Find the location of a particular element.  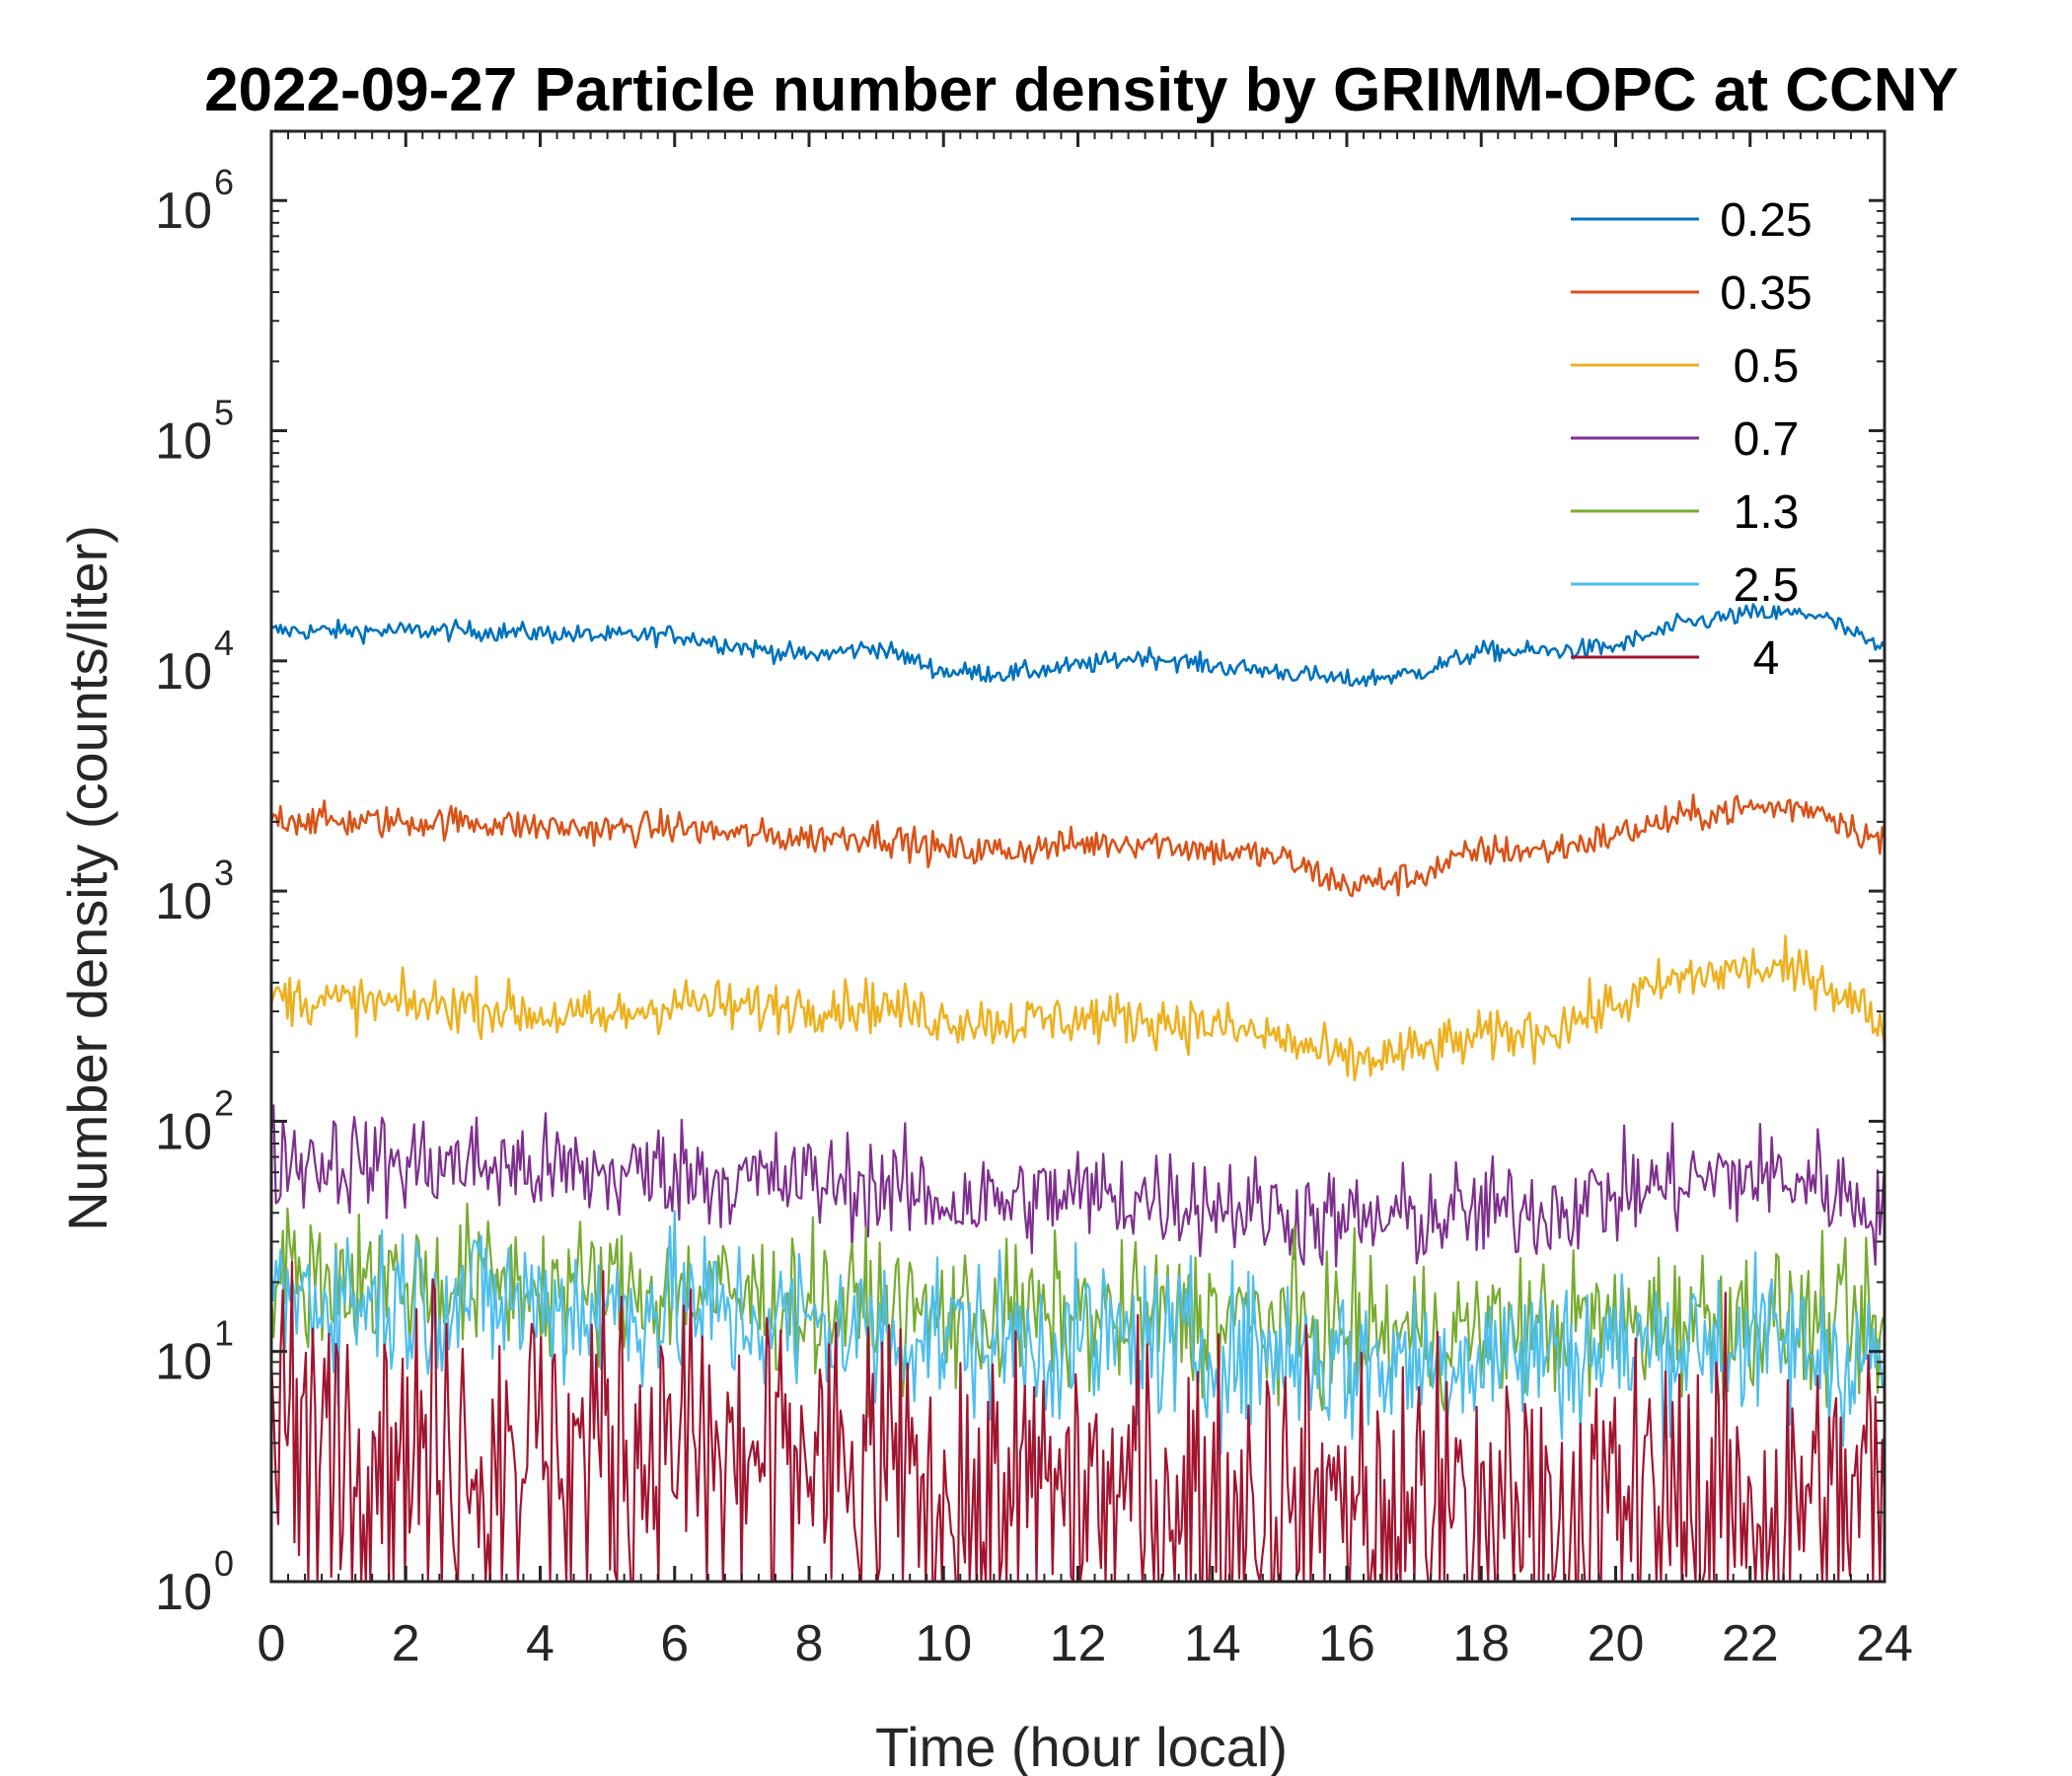

x-tick-label: 18 is located at coordinates (1481, 1644).